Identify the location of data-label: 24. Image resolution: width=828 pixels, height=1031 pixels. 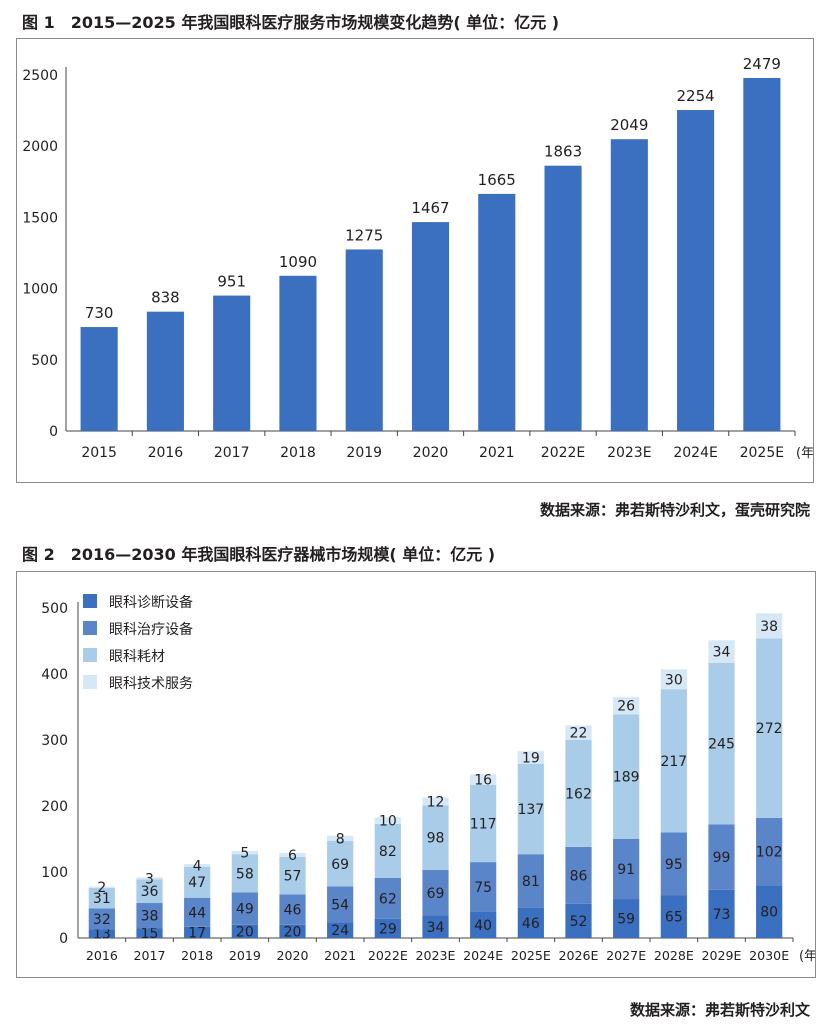
(340, 931).